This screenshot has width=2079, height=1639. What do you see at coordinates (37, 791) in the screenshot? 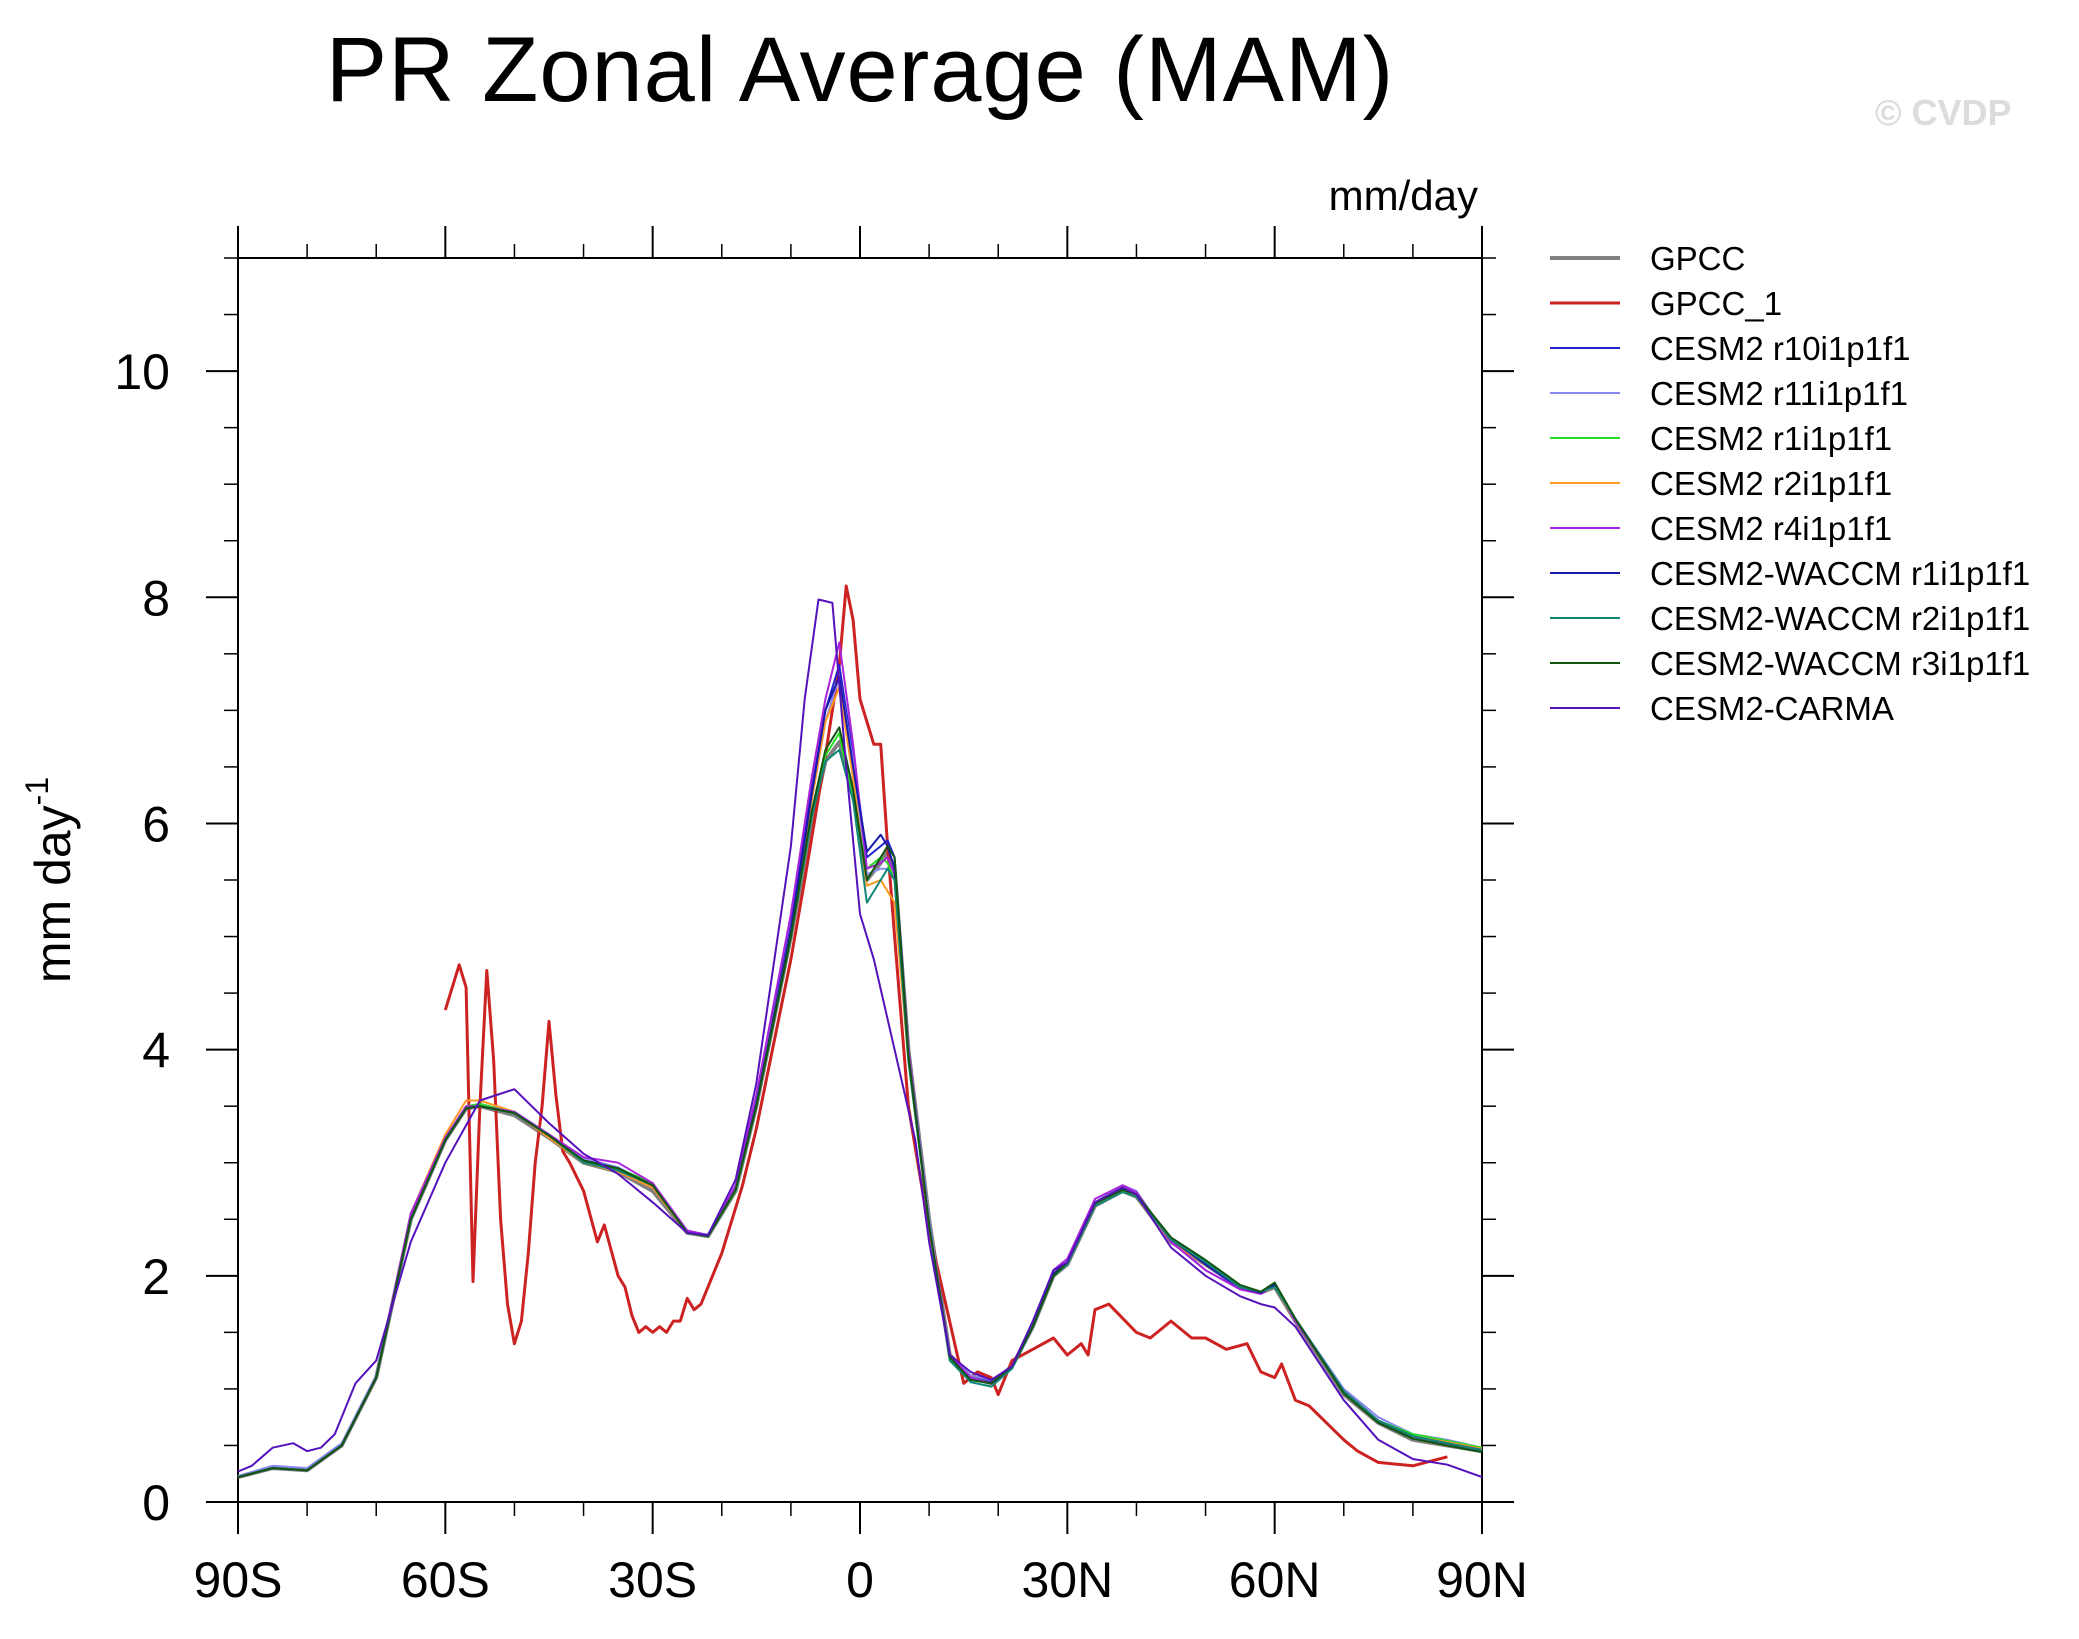
I see `y-axis-label-superscript: -1` at bounding box center [37, 791].